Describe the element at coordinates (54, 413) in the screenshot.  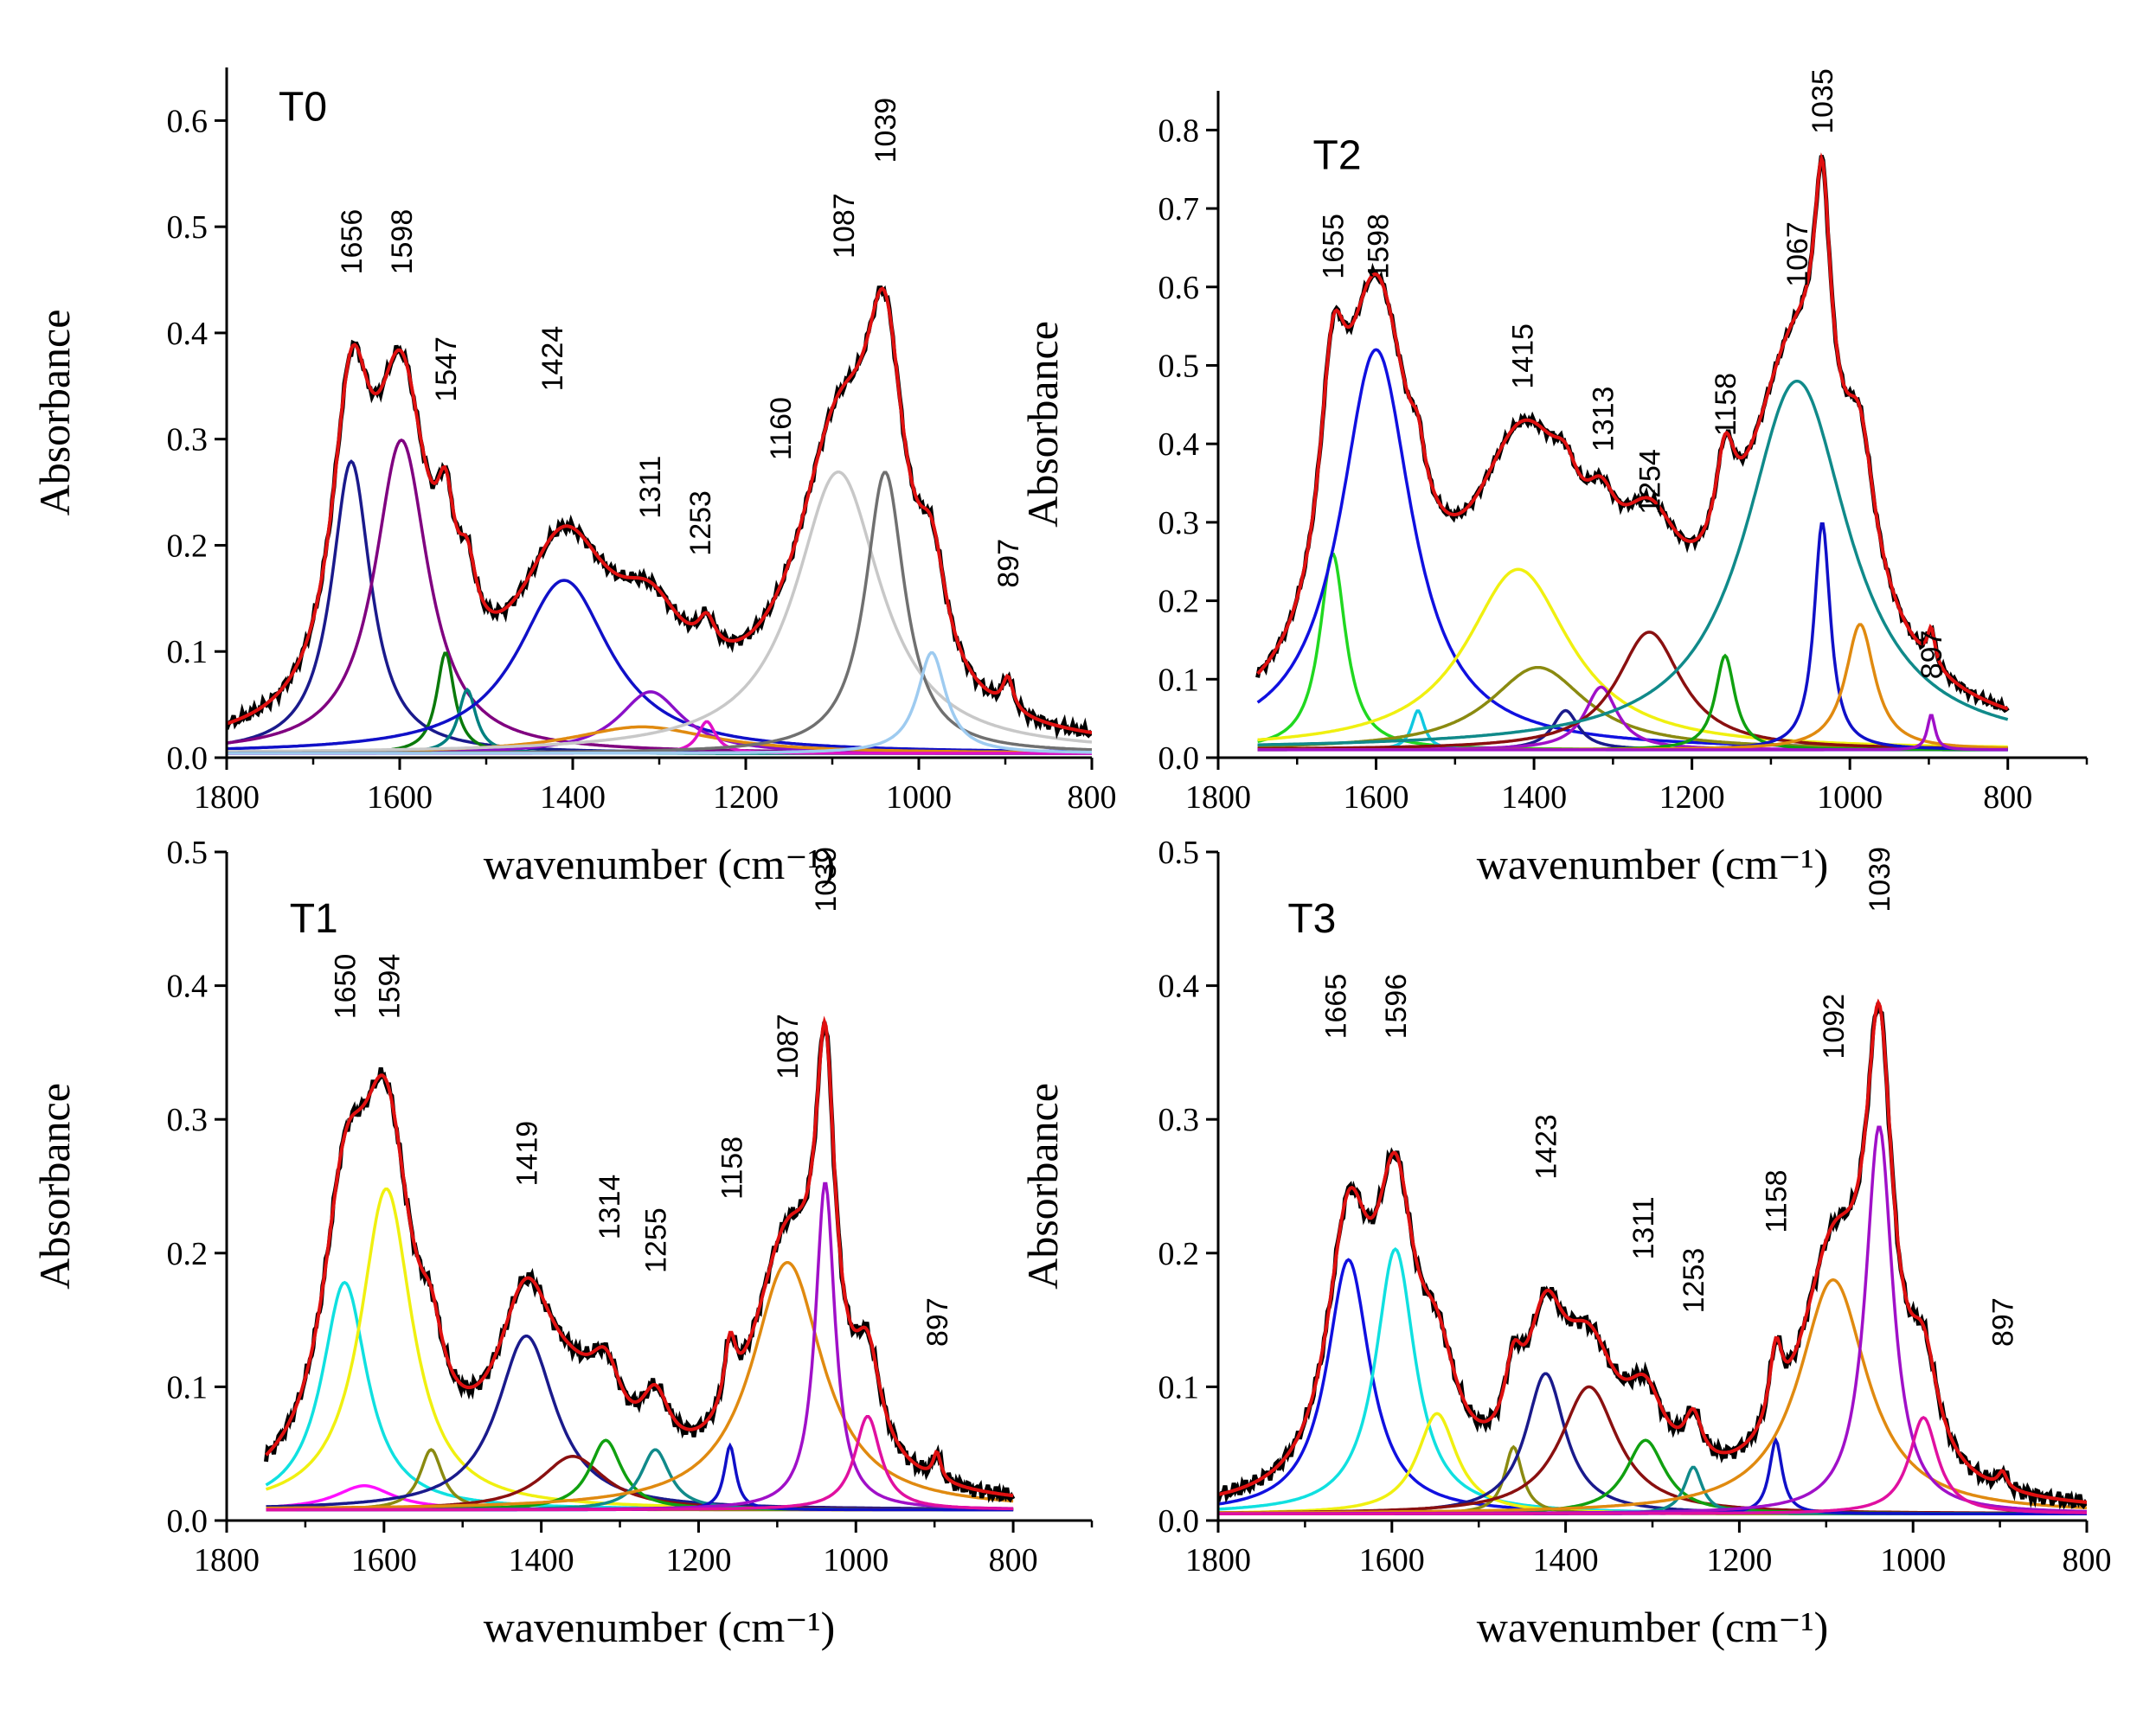
I see `panel-t0-y-axis-title: Absorbance` at that location.